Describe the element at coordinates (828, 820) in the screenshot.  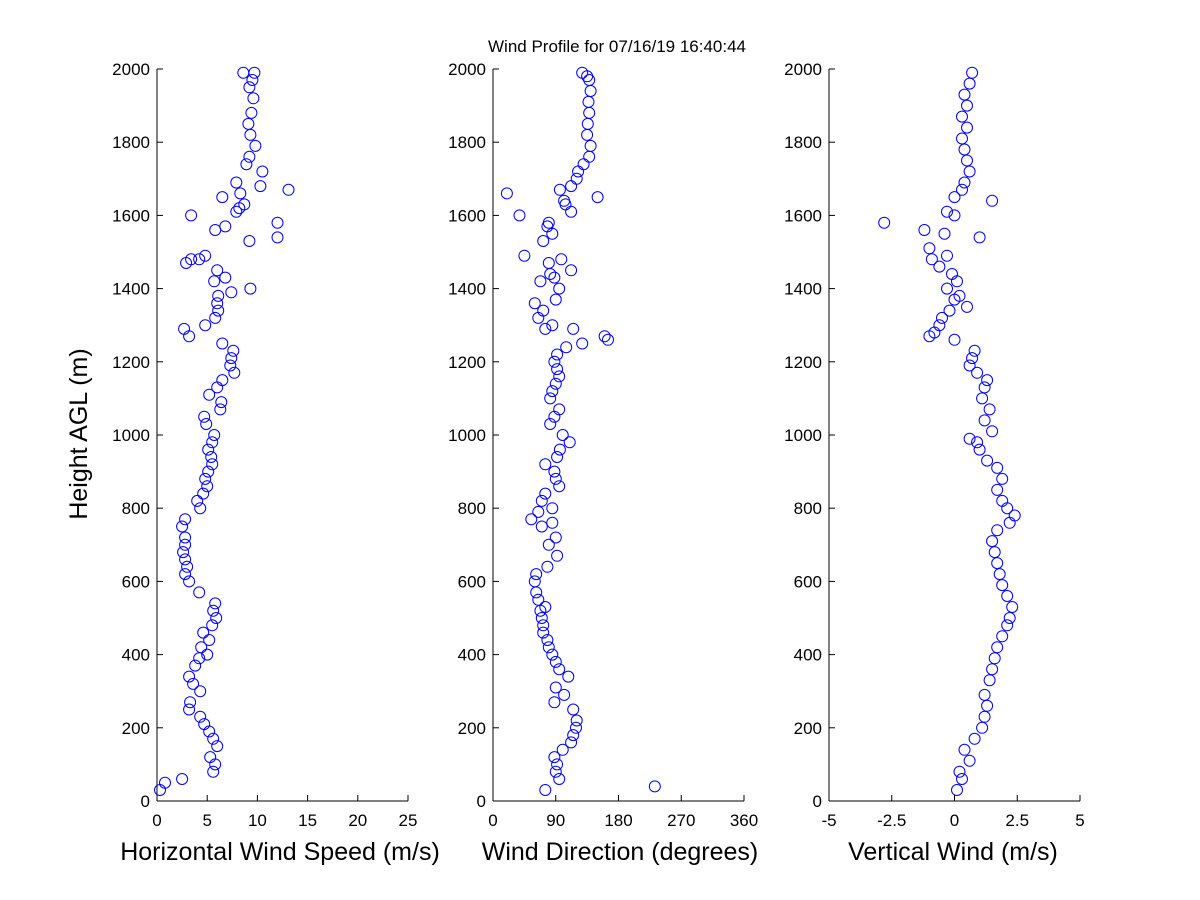
I see `x-tick-label: -5` at that location.